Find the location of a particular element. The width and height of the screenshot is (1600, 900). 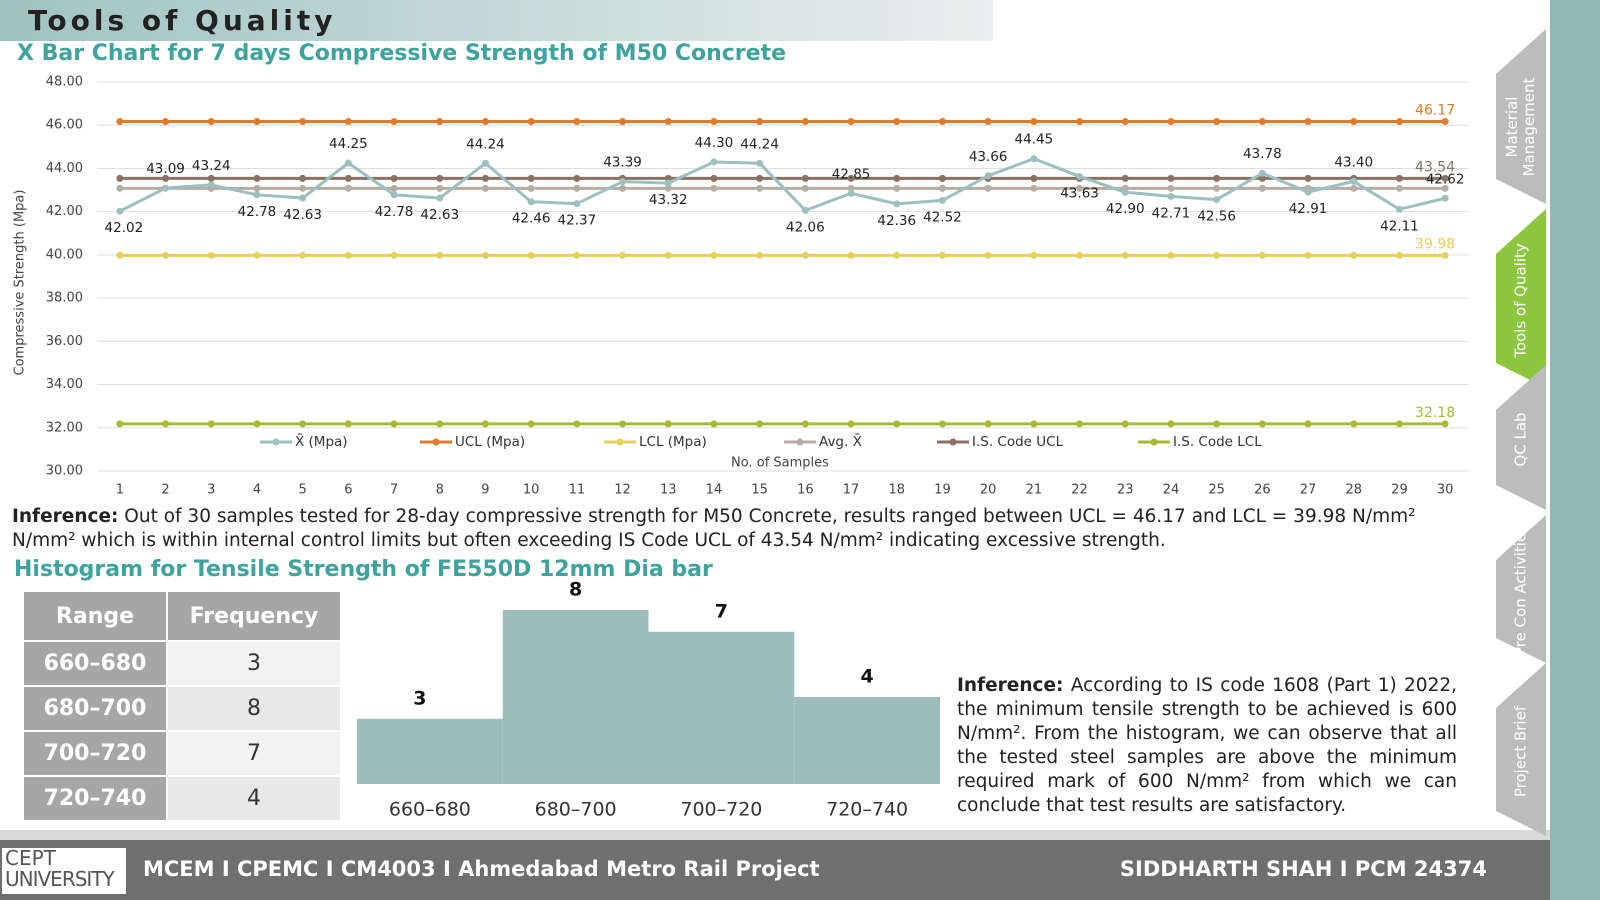

table-cell: 700–720 is located at coordinates (95, 753).